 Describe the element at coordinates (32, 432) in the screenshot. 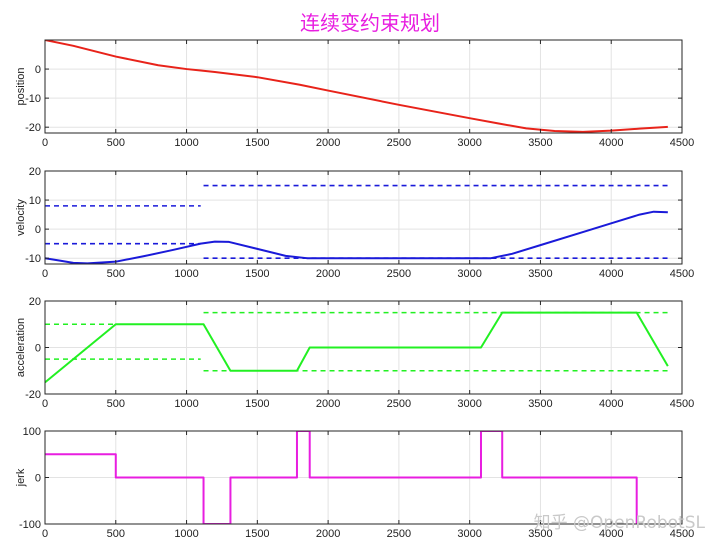

I see `y-tick-label: 100` at that location.